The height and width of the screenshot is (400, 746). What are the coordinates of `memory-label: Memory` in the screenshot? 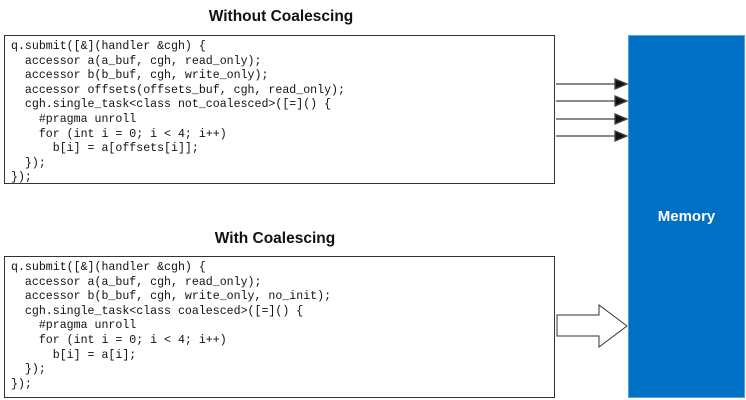 It's located at (686, 216).